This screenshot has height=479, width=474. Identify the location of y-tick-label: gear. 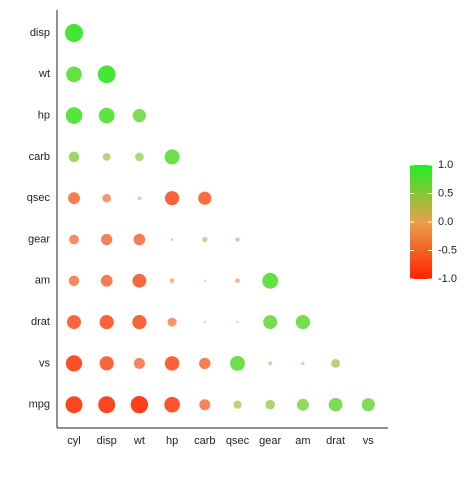
(39, 239).